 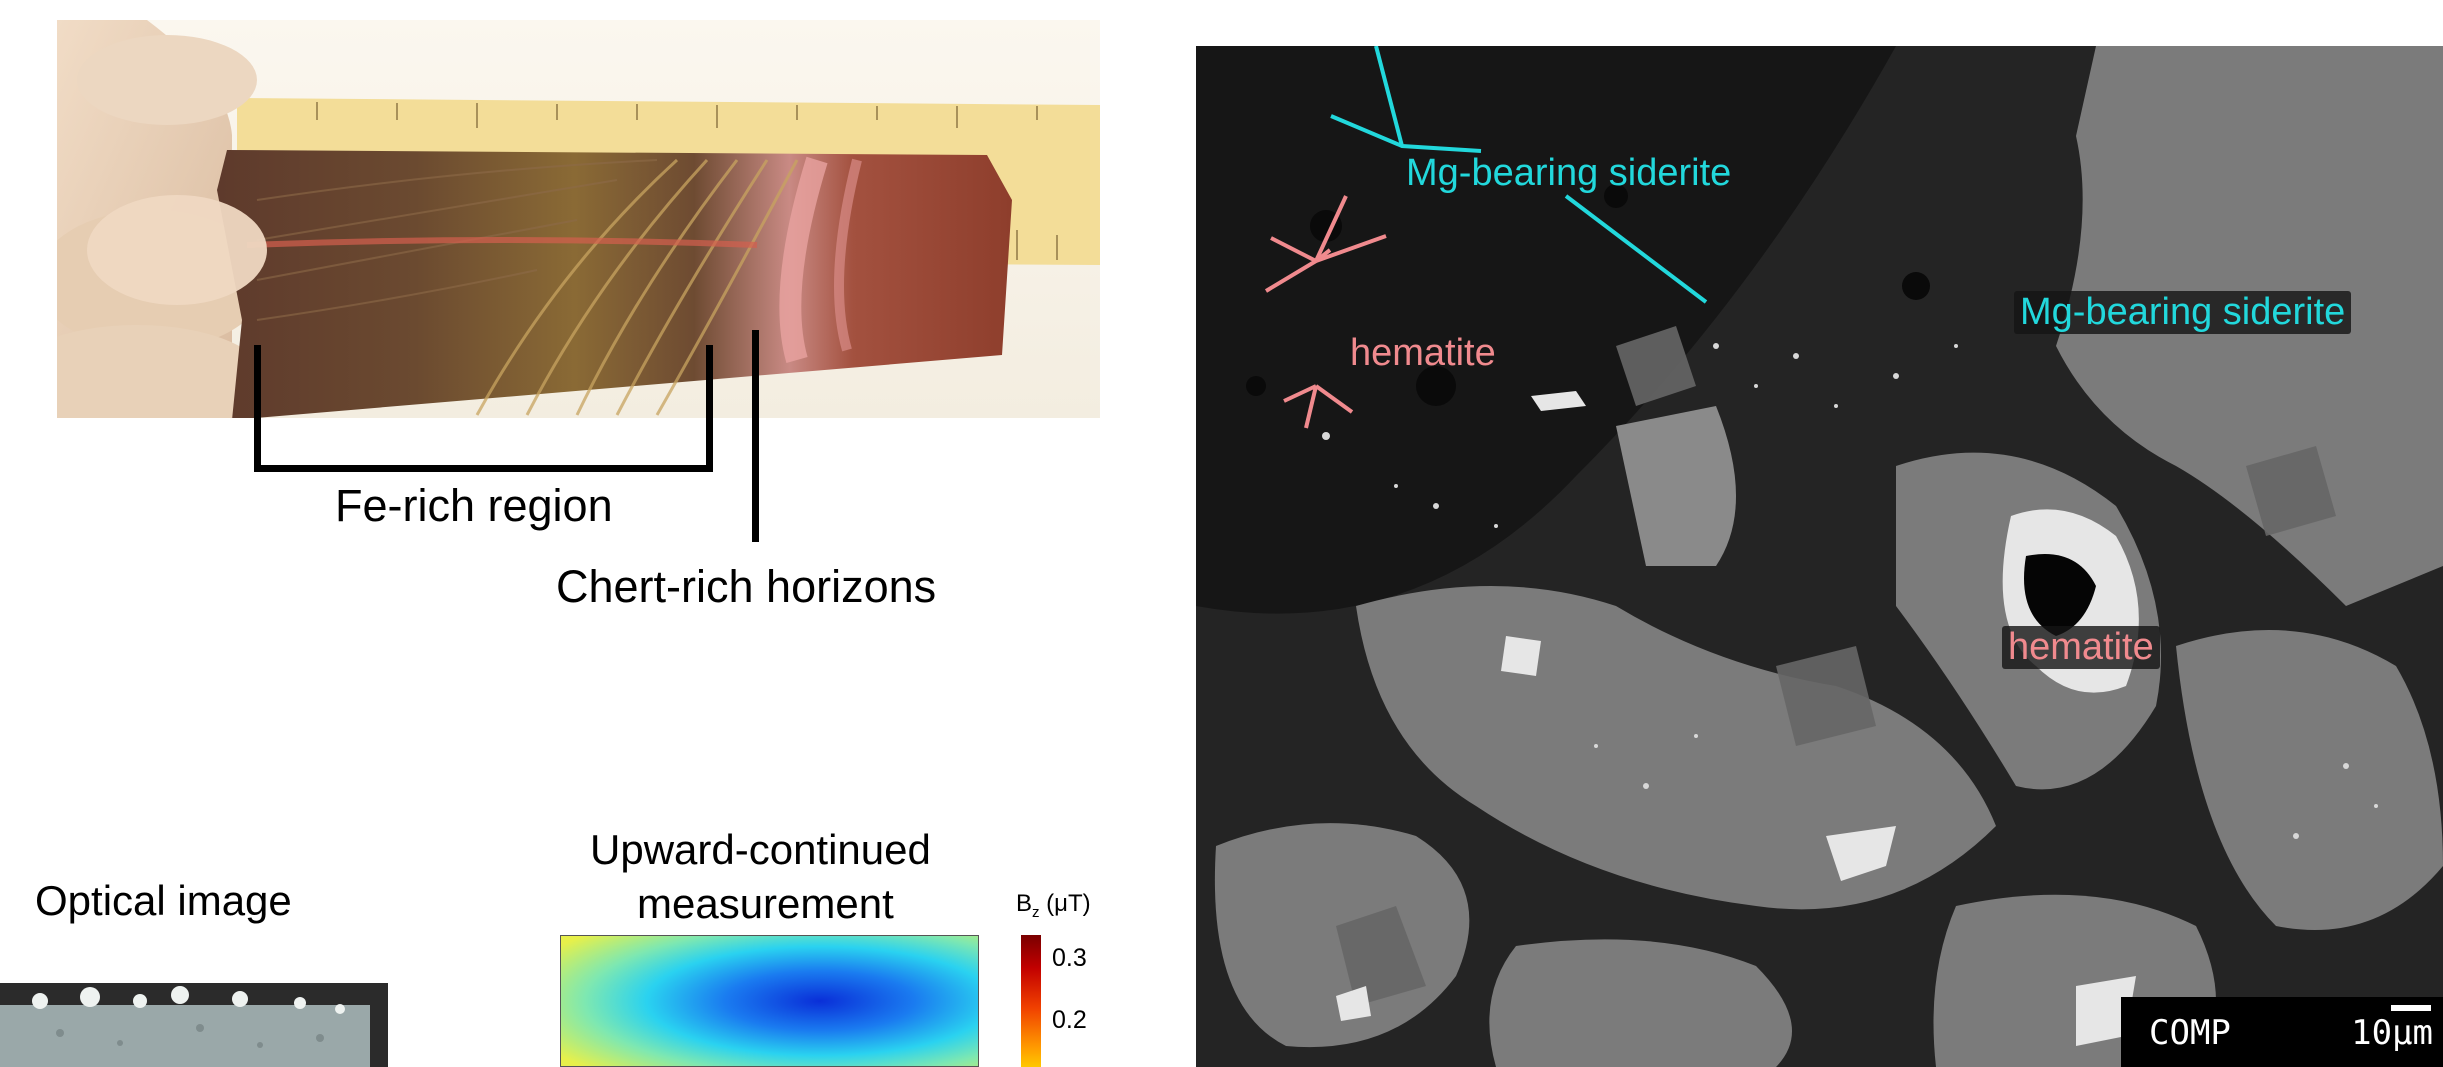 What do you see at coordinates (769, 1001) in the screenshot?
I see `upward-continued-field-map` at bounding box center [769, 1001].